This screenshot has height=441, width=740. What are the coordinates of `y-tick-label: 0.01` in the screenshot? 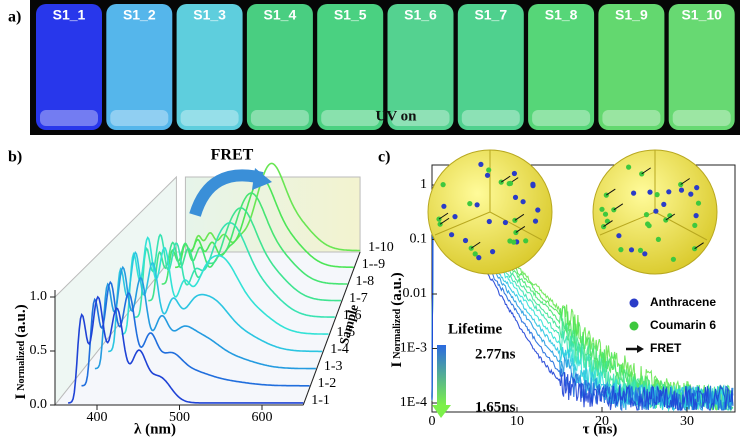 It's located at (415, 293).